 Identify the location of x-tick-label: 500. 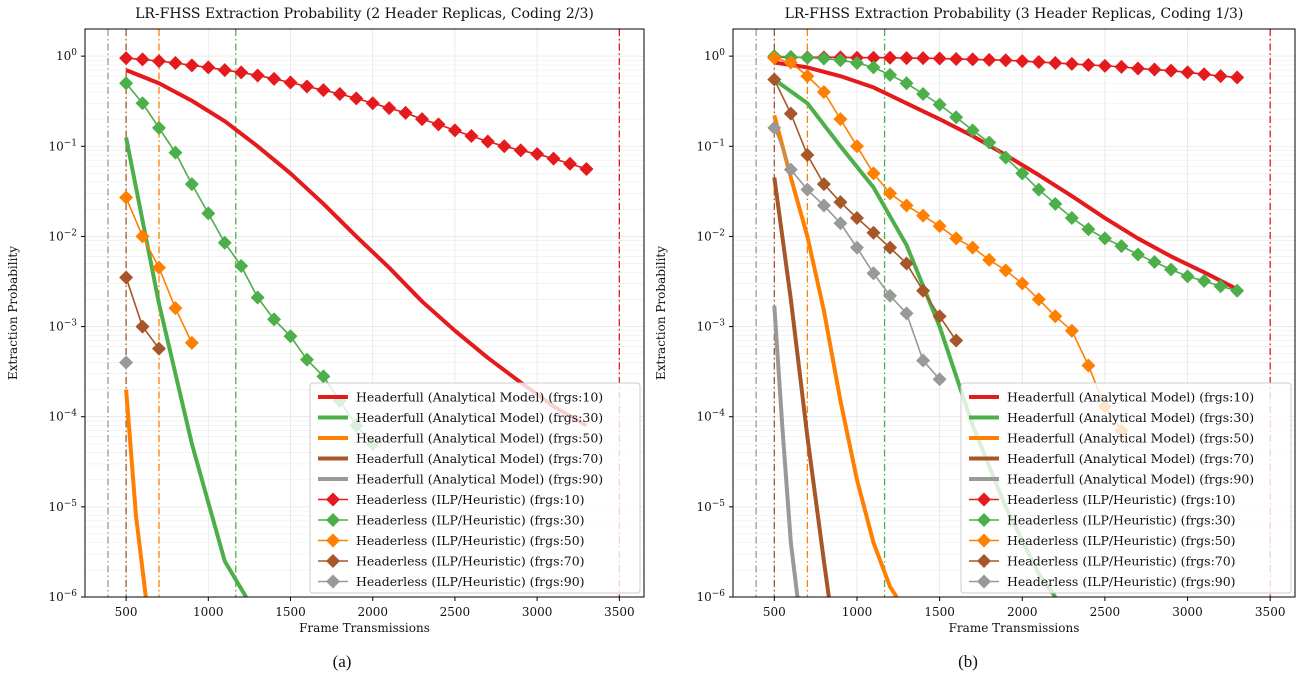
(126, 612).